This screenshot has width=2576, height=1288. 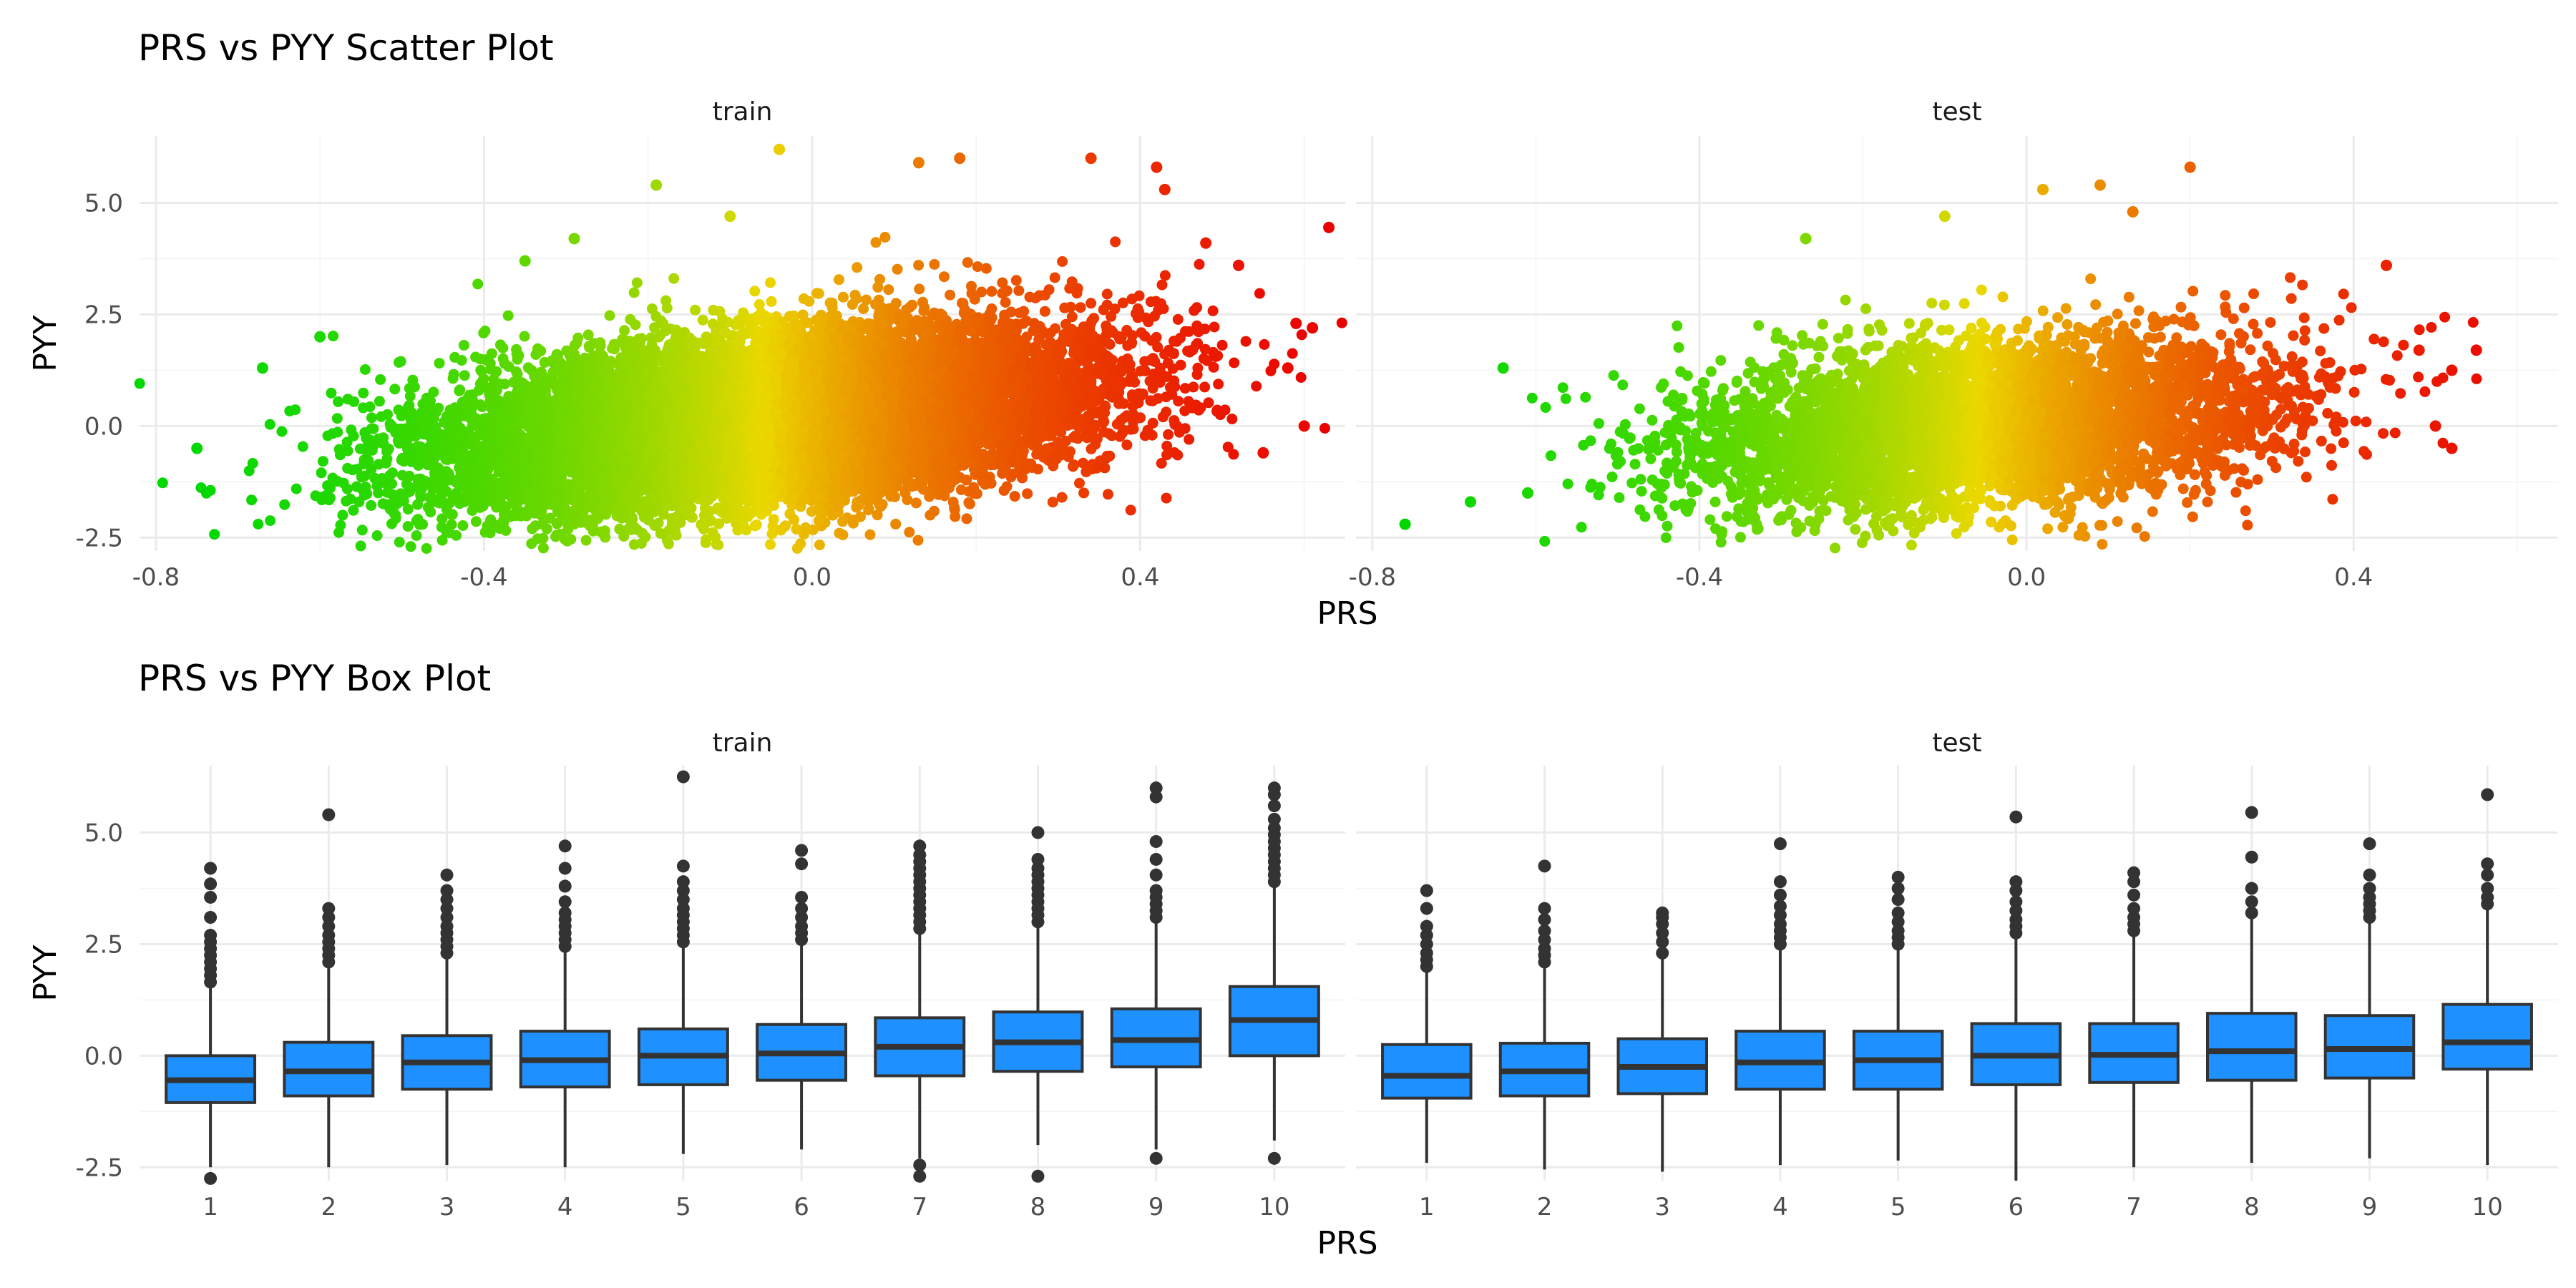 I want to click on facet-strip-label: train, so click(x=743, y=112).